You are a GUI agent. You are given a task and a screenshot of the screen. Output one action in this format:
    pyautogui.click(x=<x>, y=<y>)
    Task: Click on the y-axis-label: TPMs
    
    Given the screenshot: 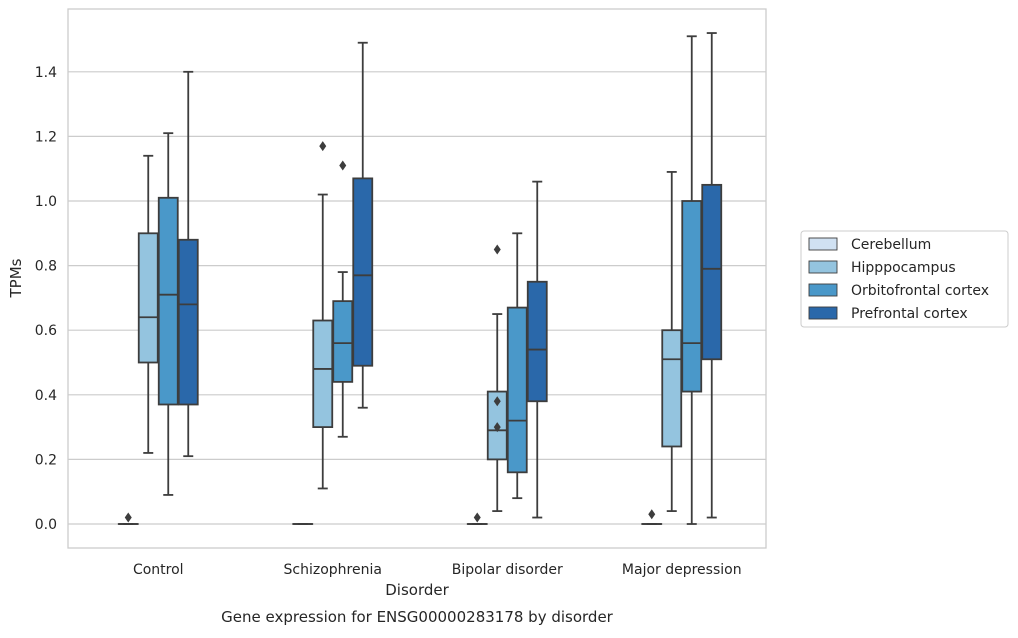 What is the action you would take?
    pyautogui.click(x=16, y=278)
    